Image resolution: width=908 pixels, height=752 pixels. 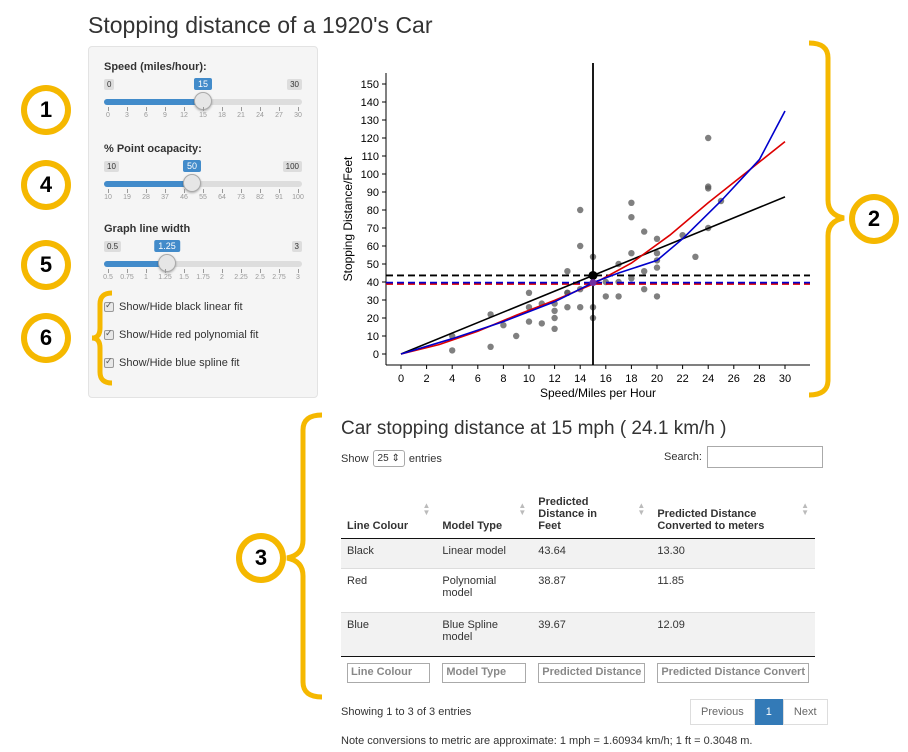 What do you see at coordinates (292, 166) in the screenshot?
I see `opacity-max: 100` at bounding box center [292, 166].